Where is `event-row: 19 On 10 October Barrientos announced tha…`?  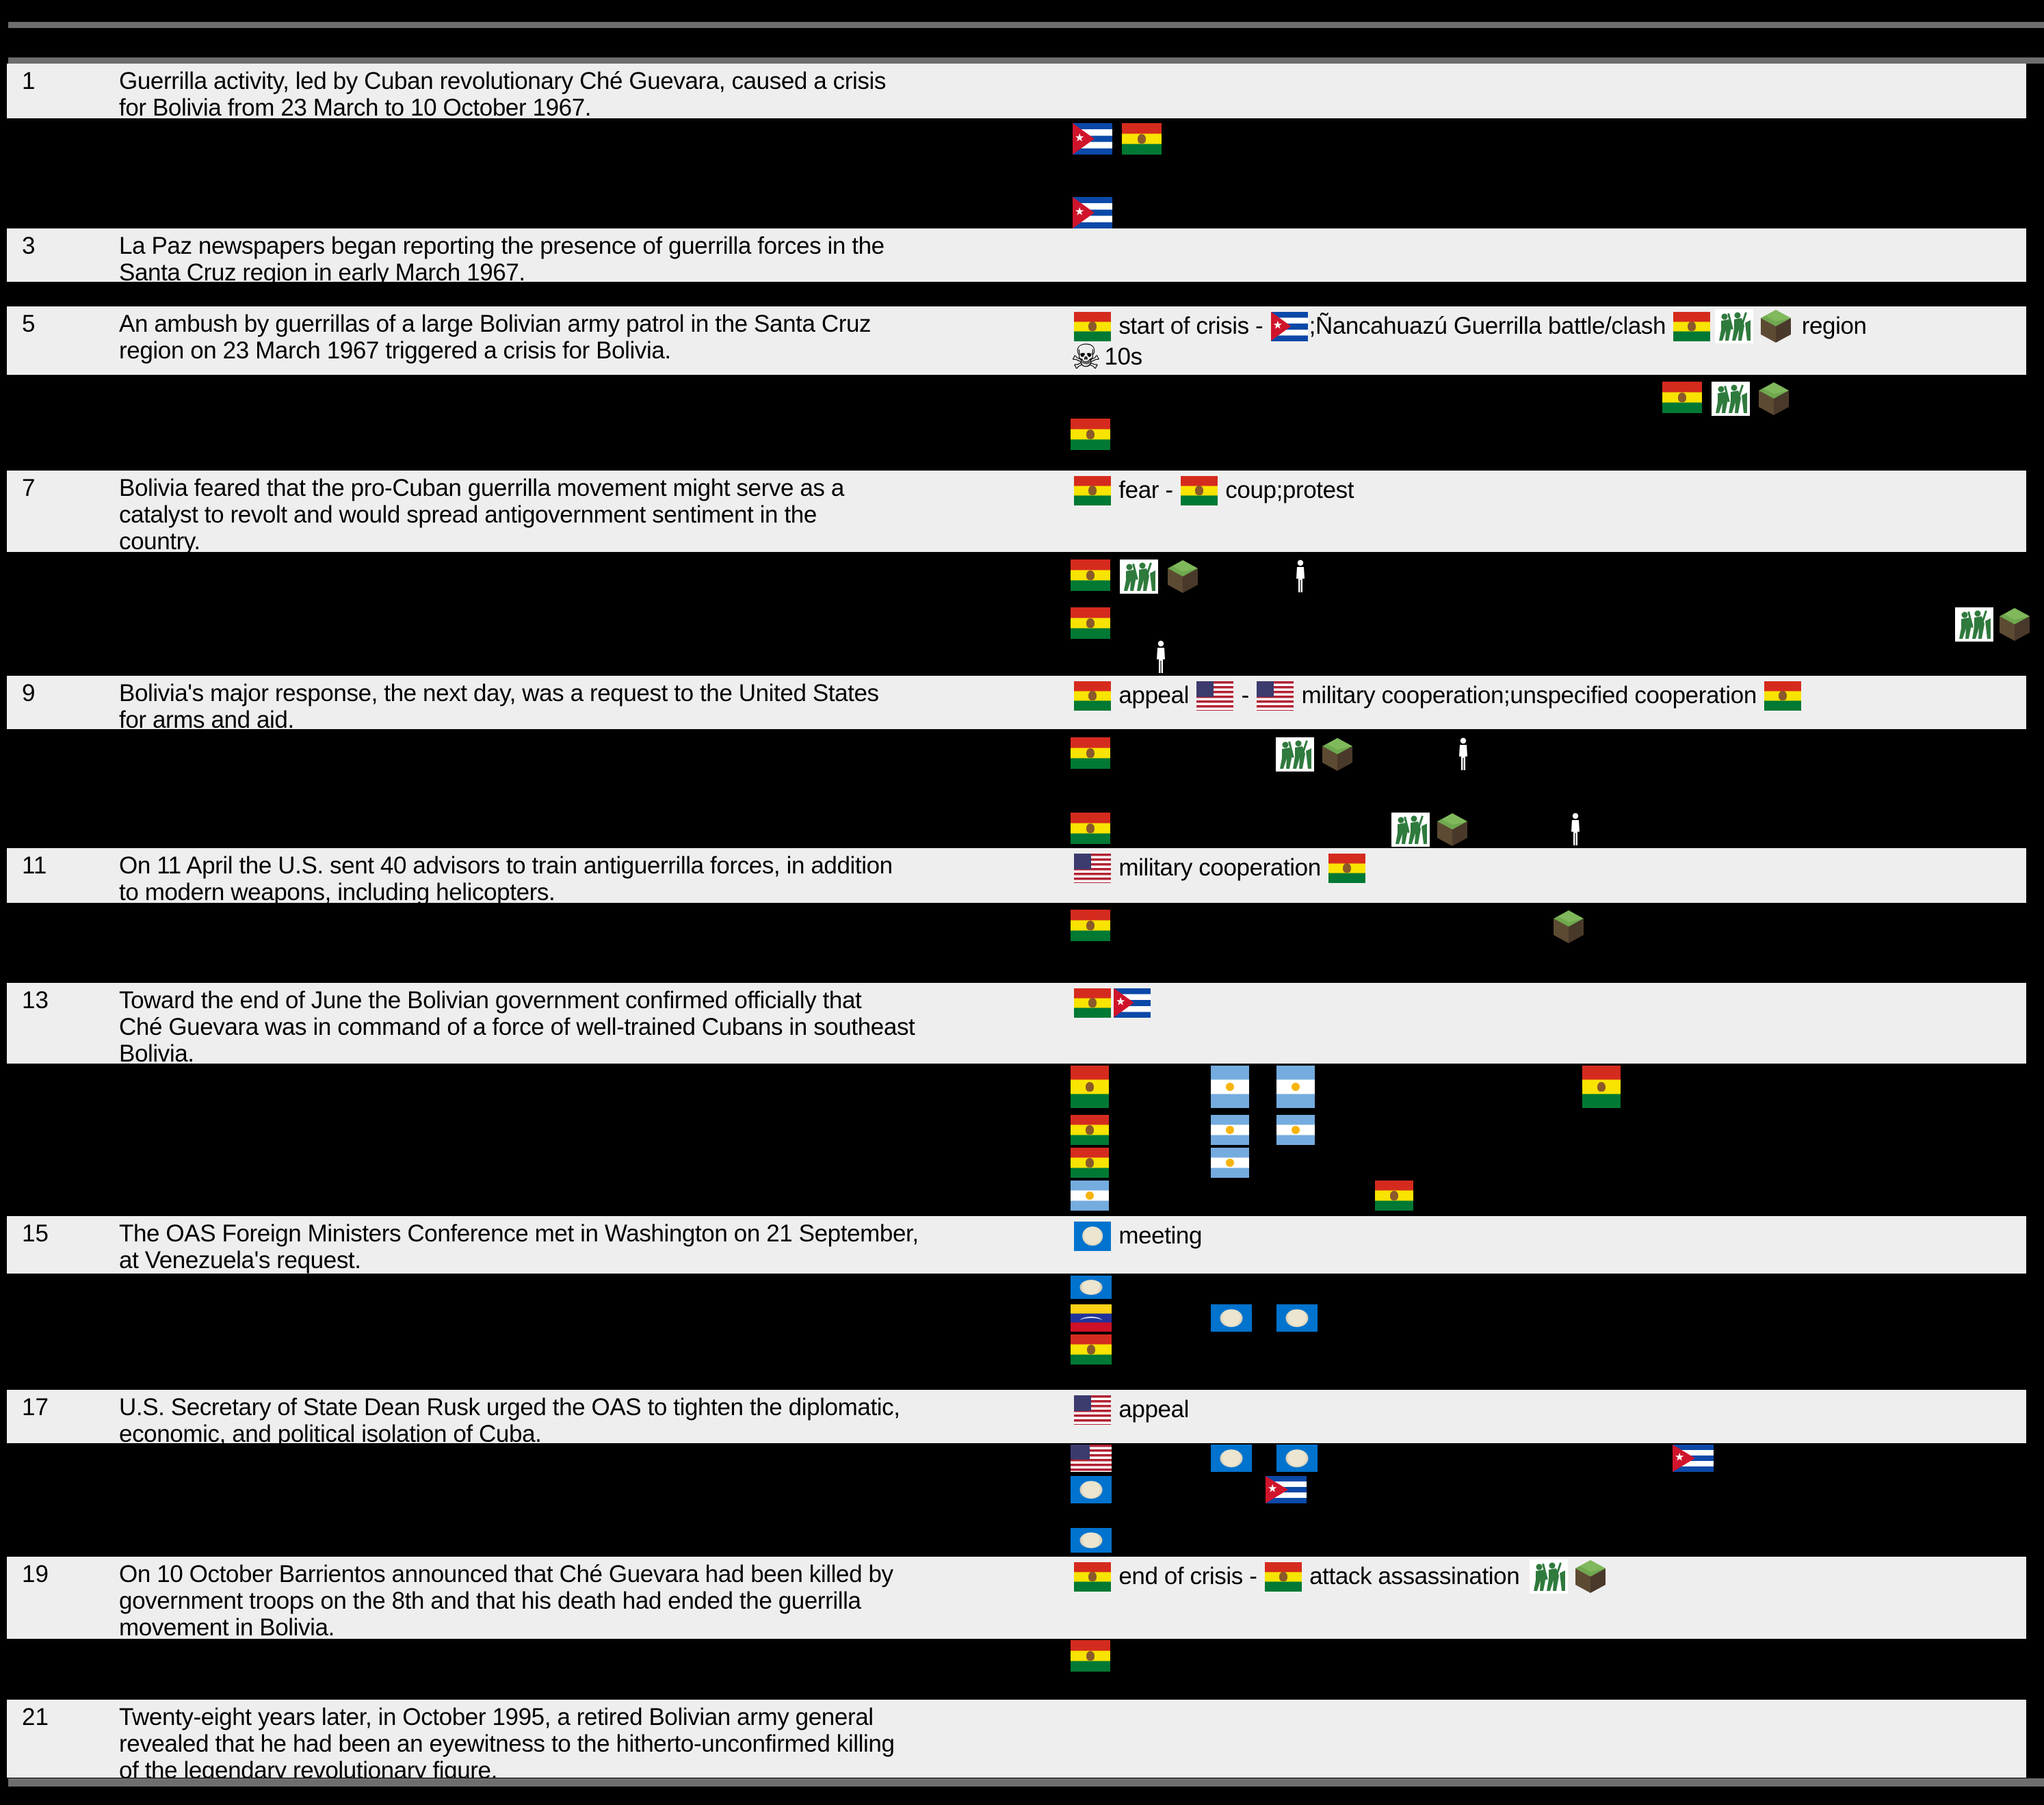 event-row: 19 On 10 October Barrientos announced tha… is located at coordinates (1016, 1599).